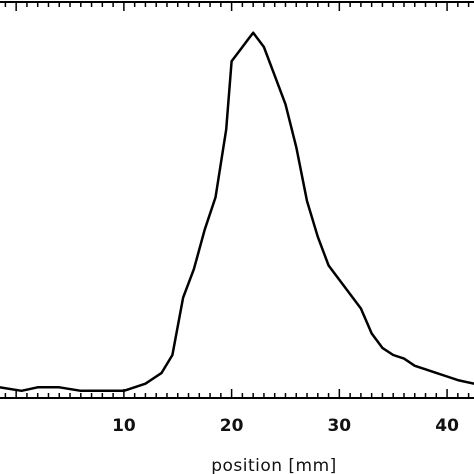 Image resolution: width=474 pixels, height=474 pixels. I want to click on bottom-axis-ticks, so click(237, 393).